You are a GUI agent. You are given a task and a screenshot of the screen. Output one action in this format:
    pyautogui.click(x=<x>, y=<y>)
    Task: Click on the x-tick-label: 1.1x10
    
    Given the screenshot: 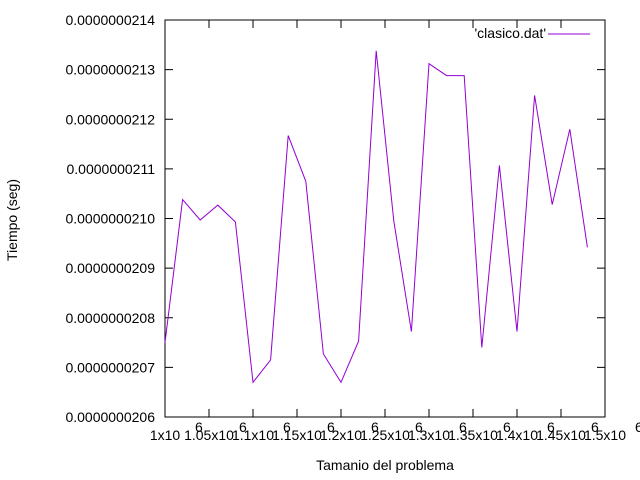 What is the action you would take?
    pyautogui.click(x=253, y=435)
    